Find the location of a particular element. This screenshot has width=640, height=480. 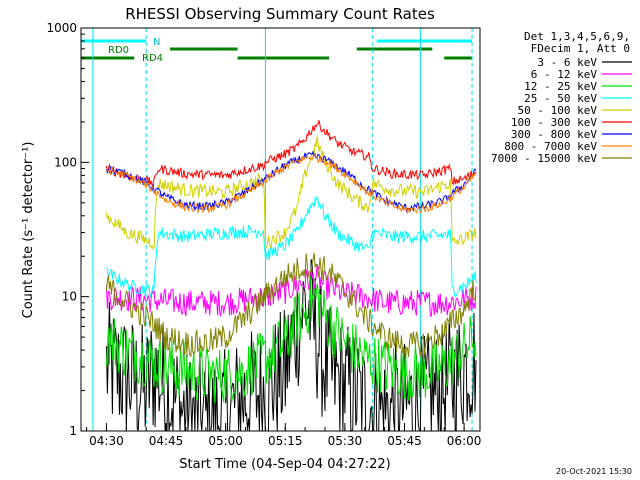

legend-entry-label: 100 - 300 keV is located at coordinates (554, 122).